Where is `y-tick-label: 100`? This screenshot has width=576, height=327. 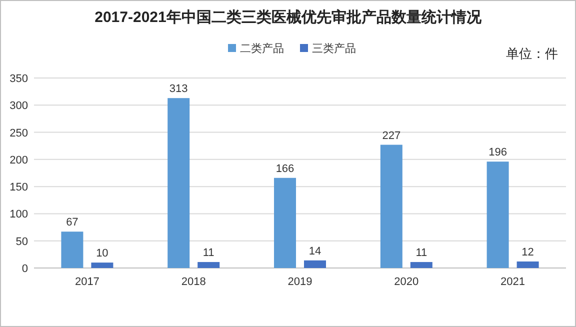 y-tick-label: 100 is located at coordinates (19, 214).